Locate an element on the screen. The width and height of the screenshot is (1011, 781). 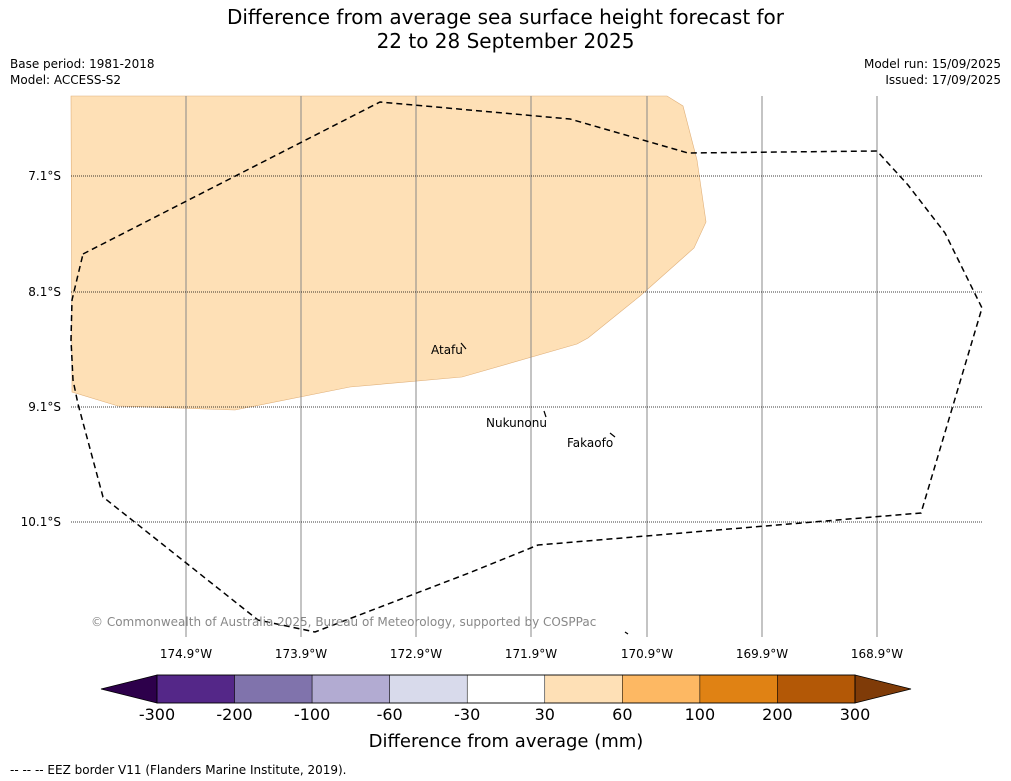
colorbar-outline is located at coordinates (506, 689).